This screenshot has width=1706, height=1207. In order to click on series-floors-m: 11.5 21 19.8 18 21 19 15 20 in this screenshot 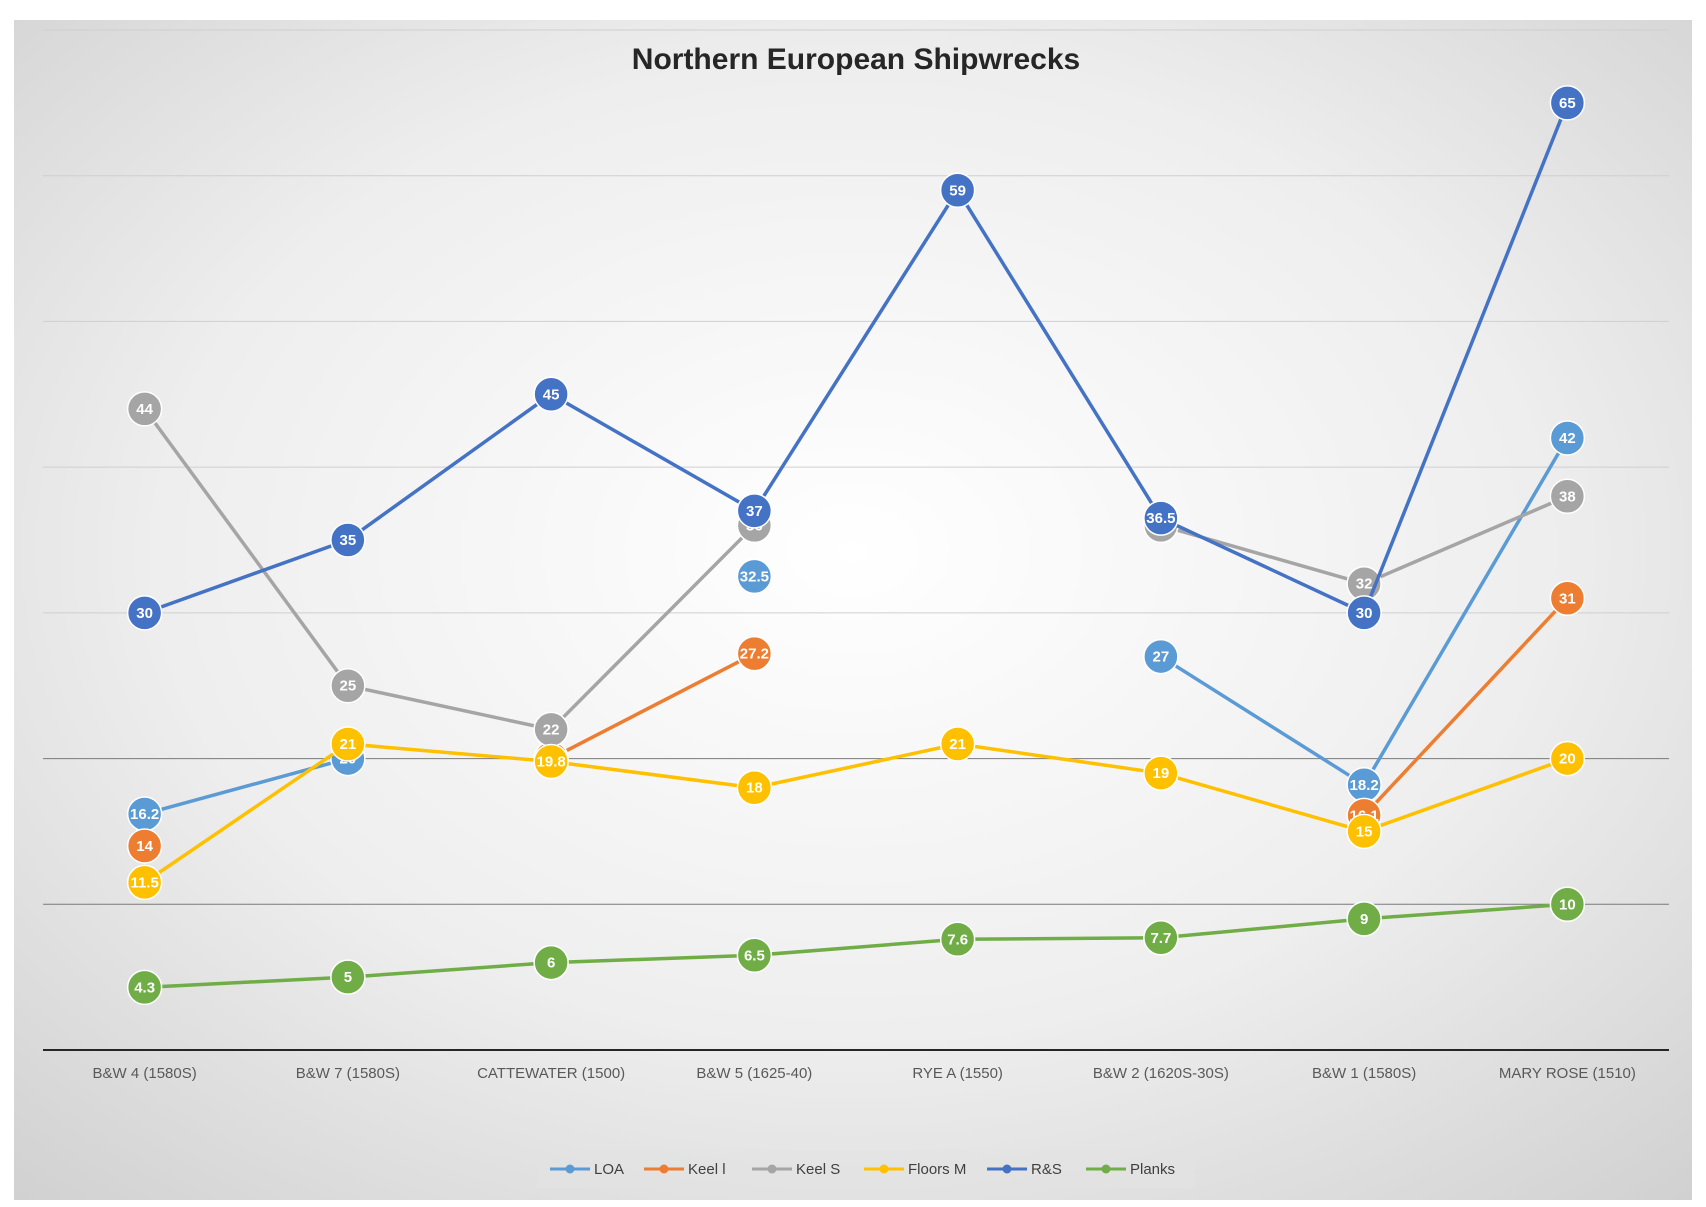, I will do `click(856, 813)`.